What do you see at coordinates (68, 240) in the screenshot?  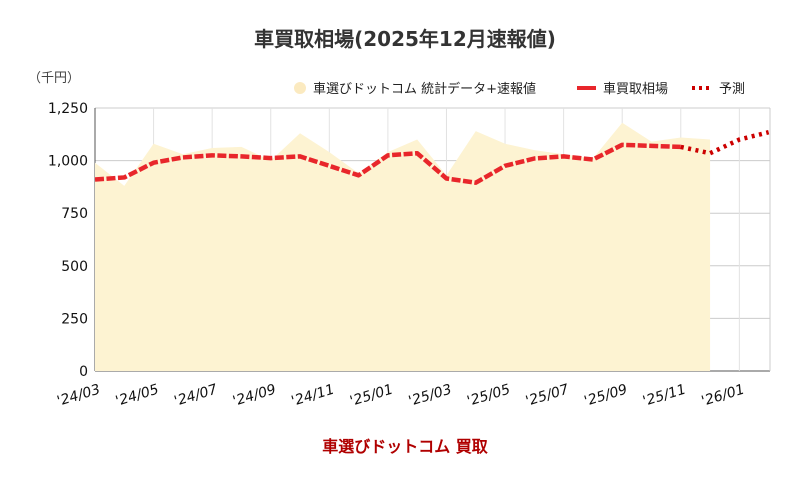 I see `y-axis-ticks: 0 250 500 750 1,000 1,250` at bounding box center [68, 240].